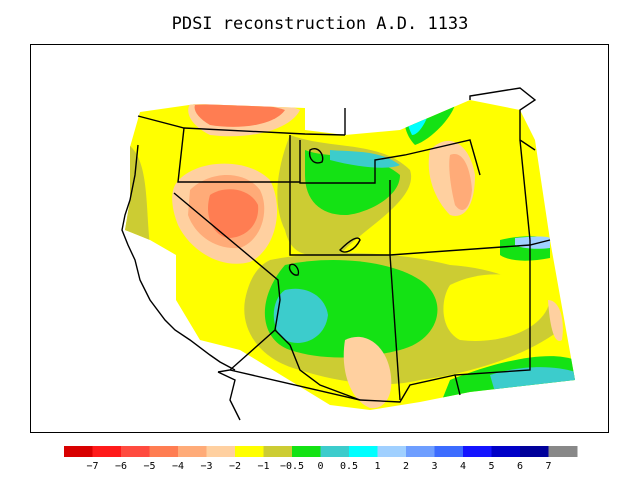 This screenshot has width=640, height=480. Describe the element at coordinates (548, 466) in the screenshot. I see `colorbar-tick-label: 7` at that location.